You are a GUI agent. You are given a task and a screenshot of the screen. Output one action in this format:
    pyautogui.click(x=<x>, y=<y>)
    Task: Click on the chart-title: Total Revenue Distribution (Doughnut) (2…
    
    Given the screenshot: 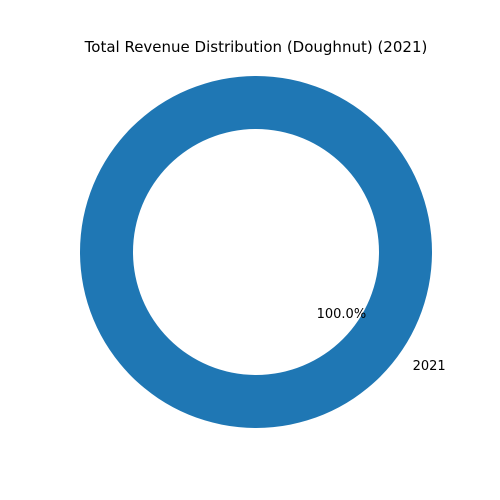 What is the action you would take?
    pyautogui.click(x=256, y=47)
    